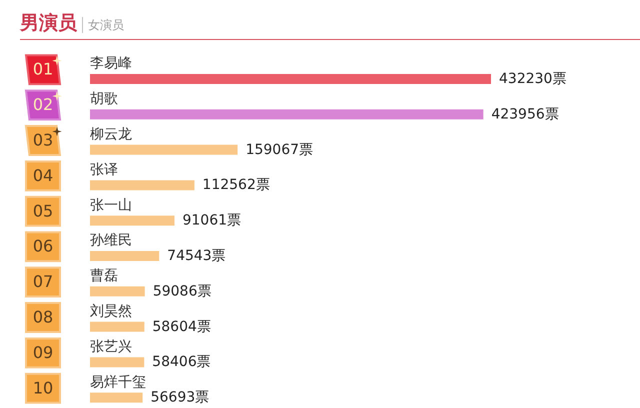 The height and width of the screenshot is (408, 640). What do you see at coordinates (111, 134) in the screenshot?
I see `y-tick-label: 柳云龙` at bounding box center [111, 134].